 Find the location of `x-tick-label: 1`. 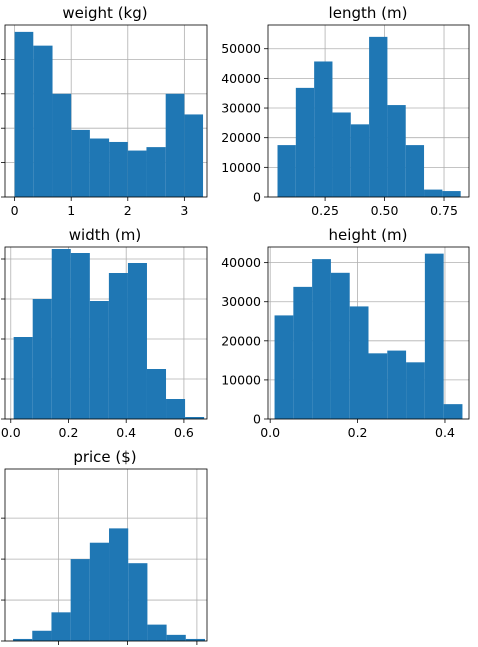

x-tick-label: 1 is located at coordinates (71, 210).